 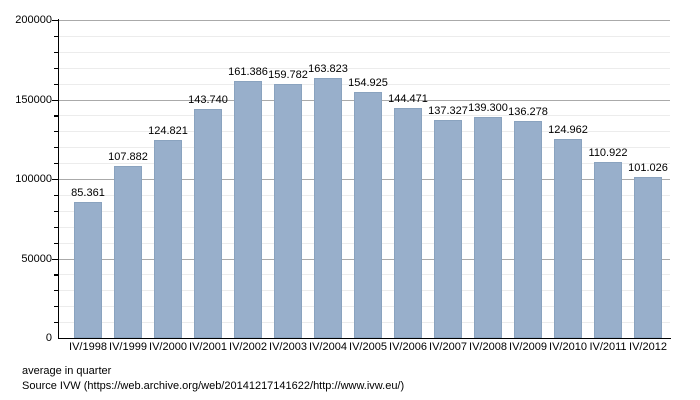 I want to click on x-tick-label: IV/2011, so click(x=608, y=347).